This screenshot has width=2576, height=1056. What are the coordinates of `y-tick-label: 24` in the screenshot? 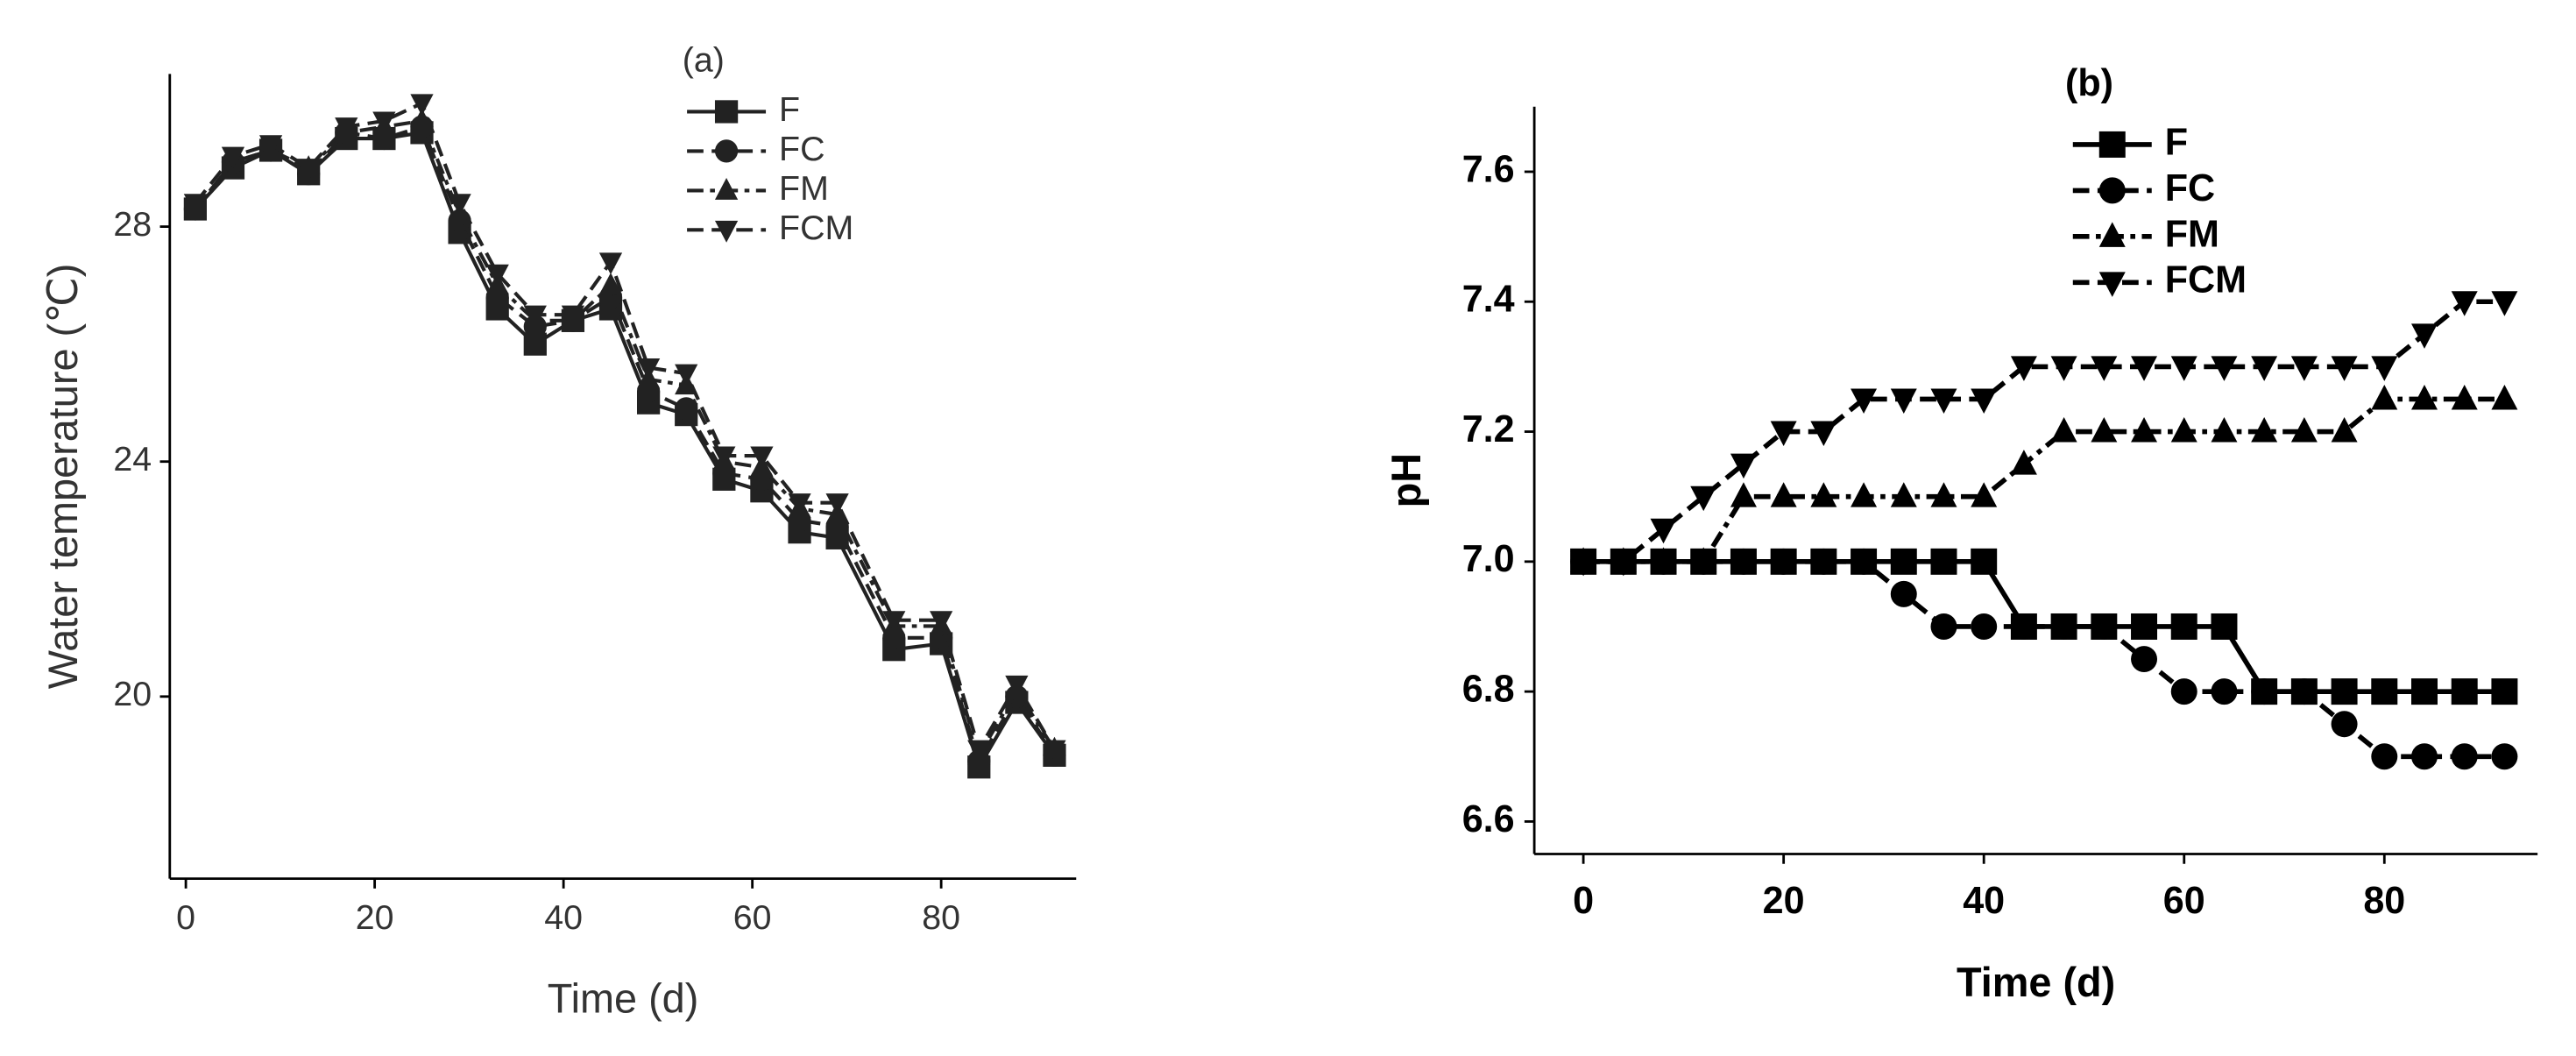 It's located at (132, 459).